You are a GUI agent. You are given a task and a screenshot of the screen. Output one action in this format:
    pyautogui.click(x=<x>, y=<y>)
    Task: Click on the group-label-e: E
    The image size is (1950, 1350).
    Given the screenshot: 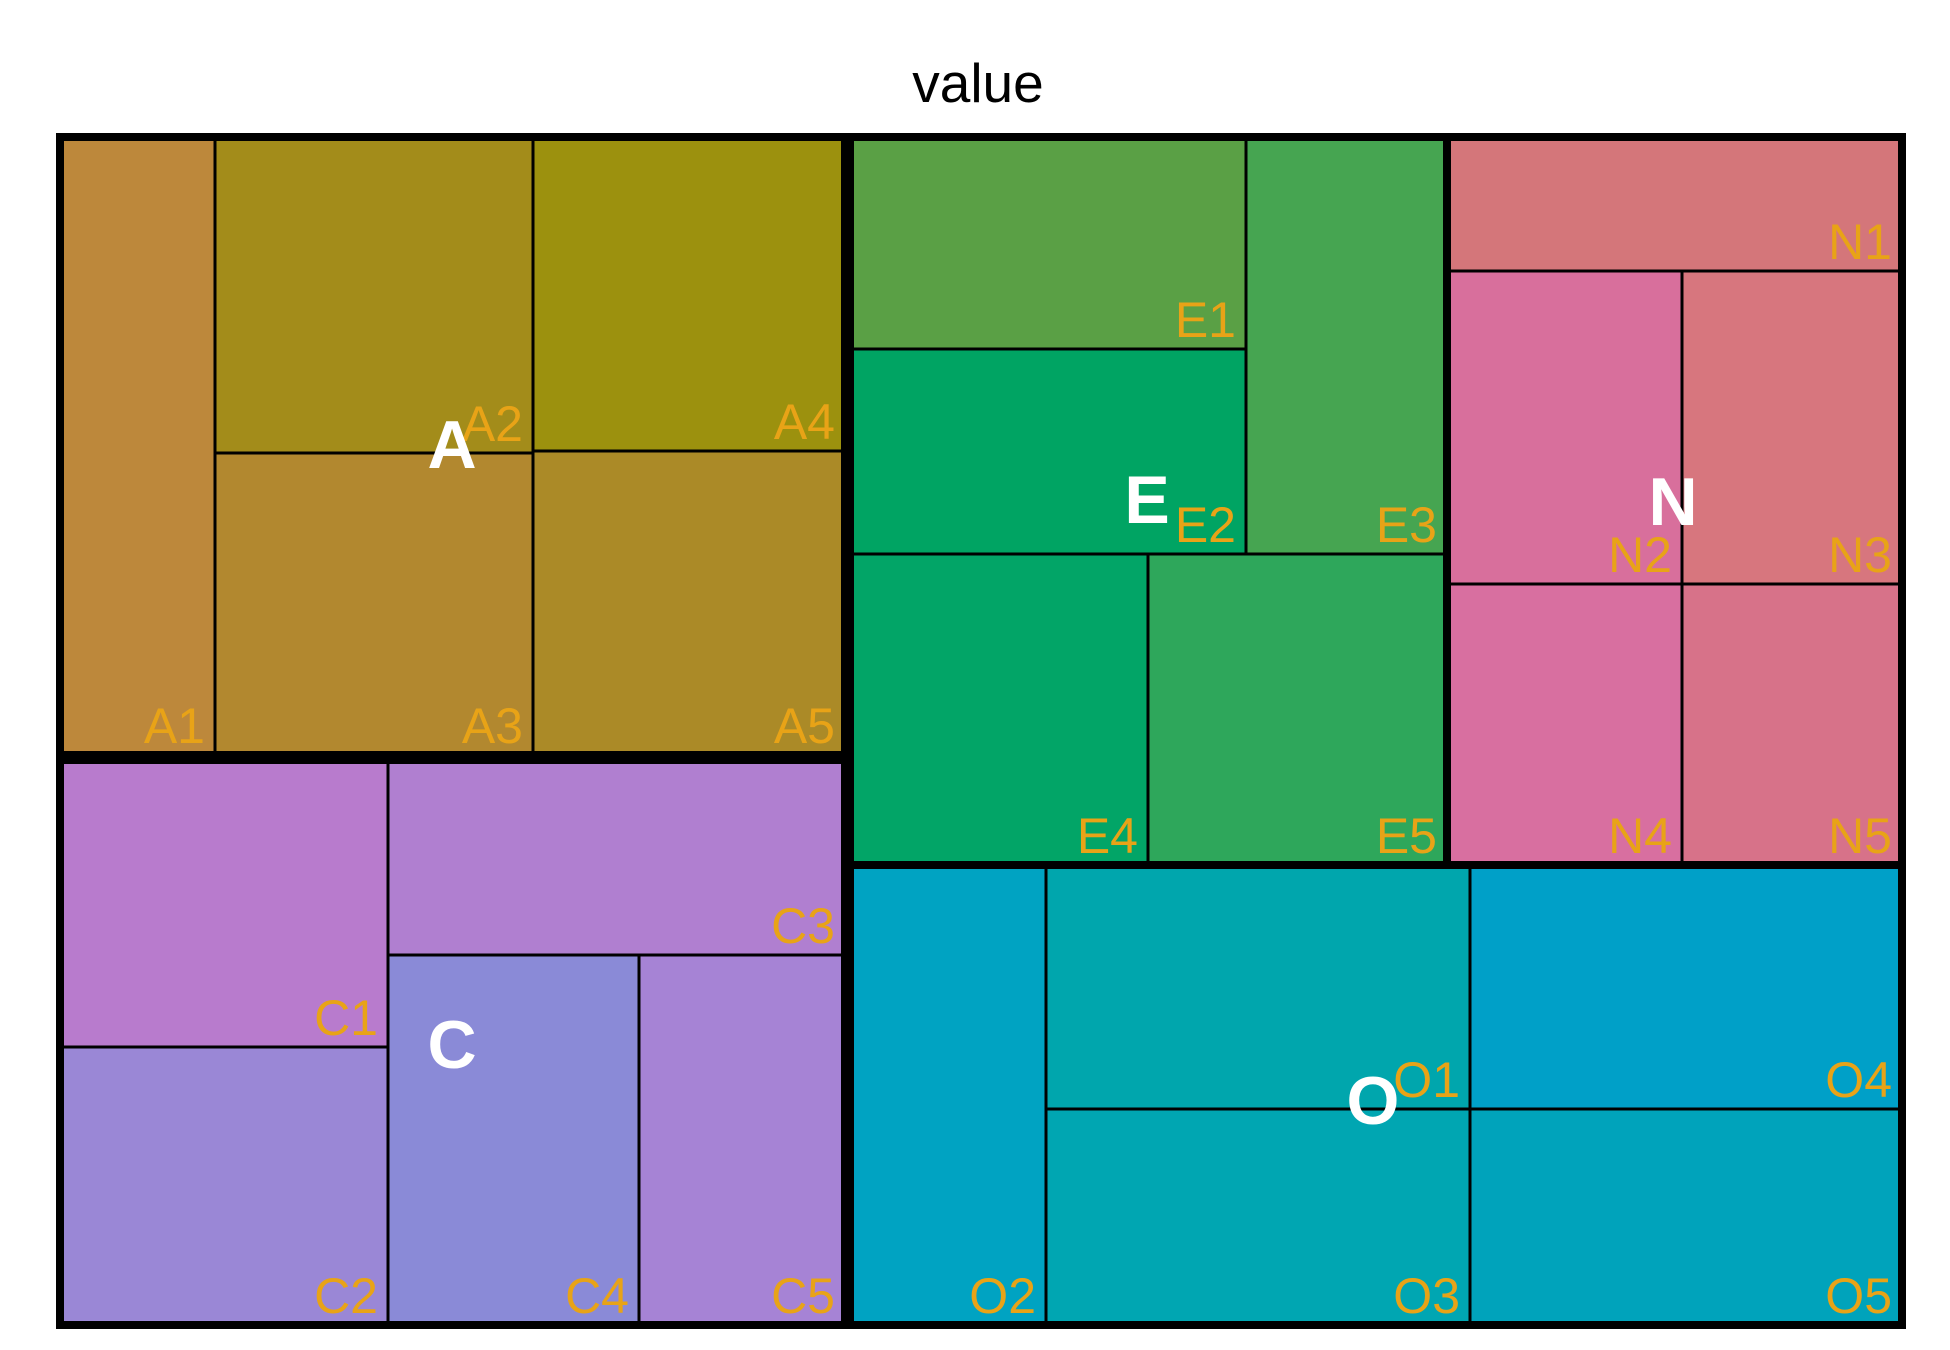 What is the action you would take?
    pyautogui.click(x=1146, y=500)
    